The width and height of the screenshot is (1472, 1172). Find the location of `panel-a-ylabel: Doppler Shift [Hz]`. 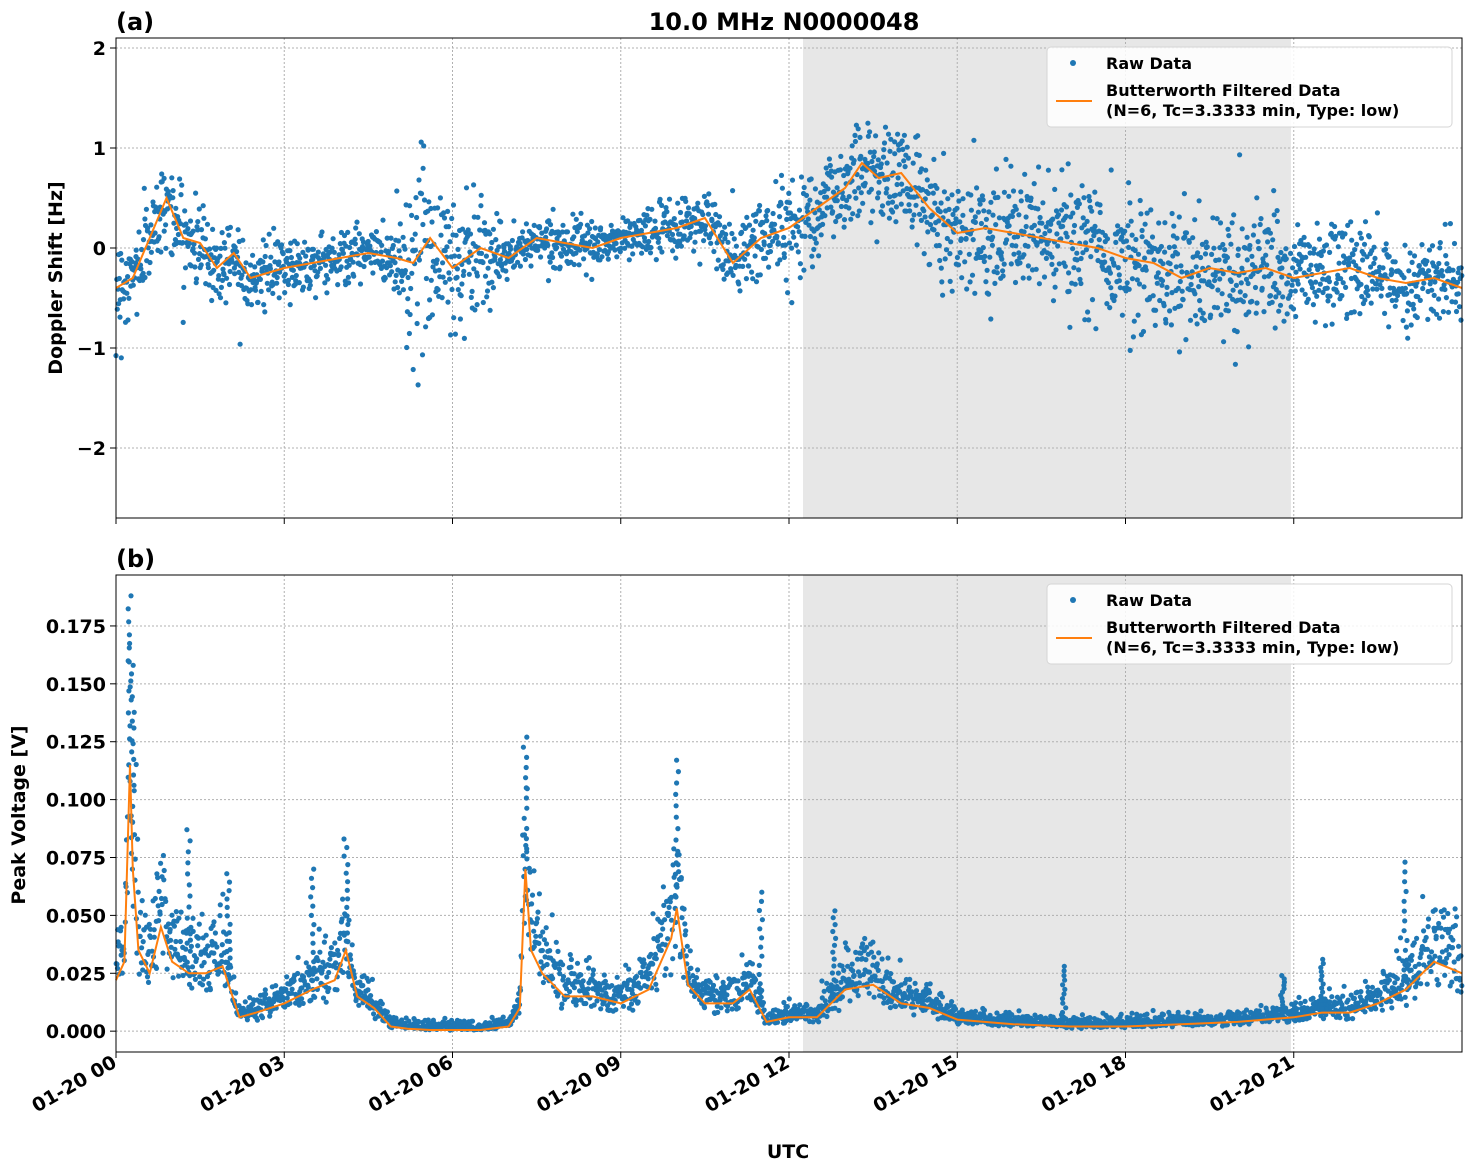

panel-a-ylabel: Doppler Shift [Hz] is located at coordinates (56, 277).